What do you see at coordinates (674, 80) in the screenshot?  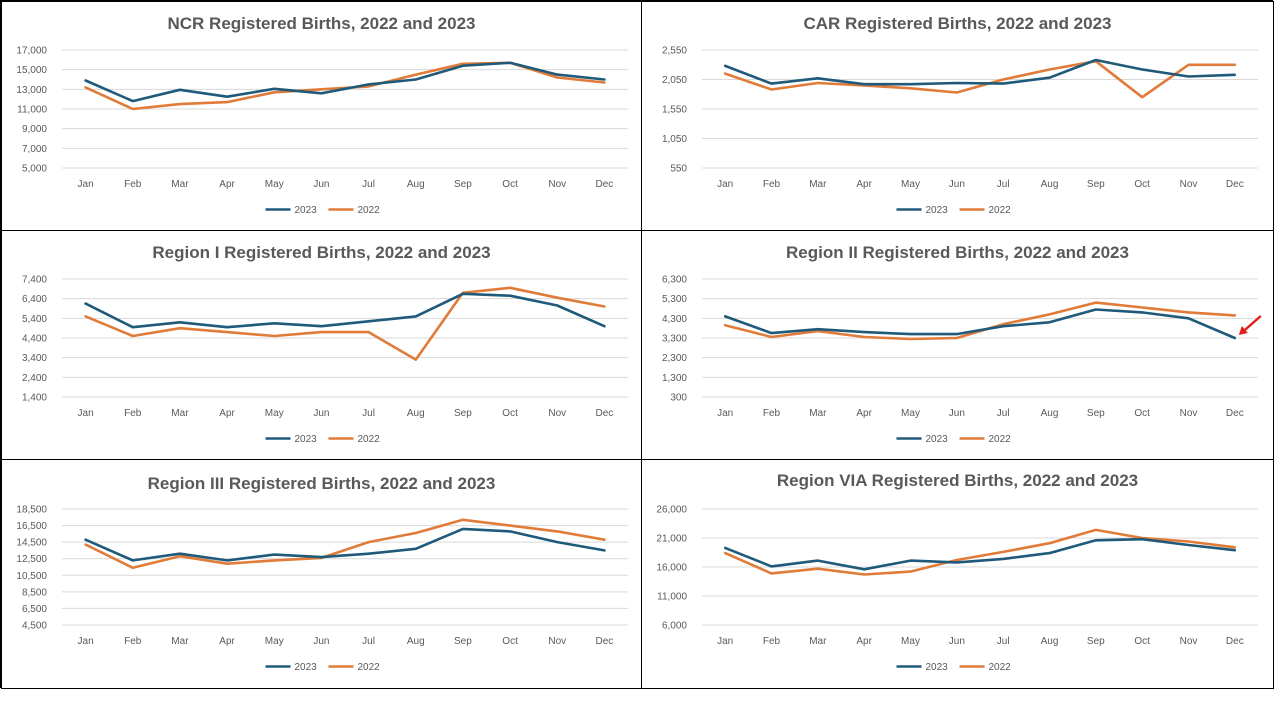 I see `y-tick-label: 2,050` at bounding box center [674, 80].